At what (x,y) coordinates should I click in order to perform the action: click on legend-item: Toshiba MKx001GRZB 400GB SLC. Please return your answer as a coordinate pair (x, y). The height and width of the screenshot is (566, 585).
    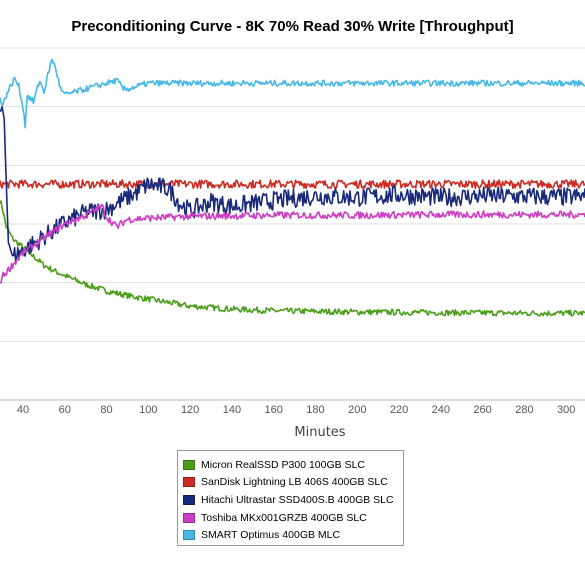
    Looking at the image, I should click on (293, 518).